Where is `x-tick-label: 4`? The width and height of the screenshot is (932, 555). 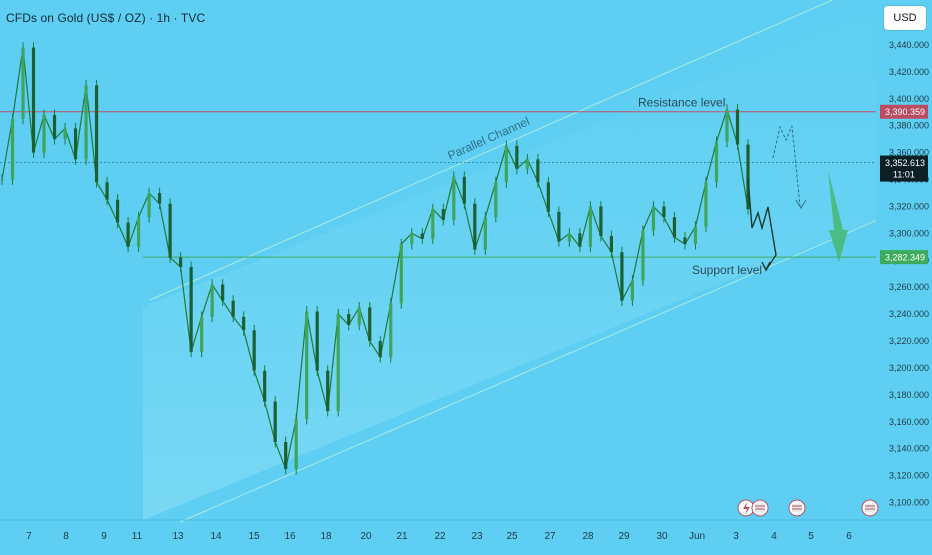
x-tick-label: 4 is located at coordinates (774, 536).